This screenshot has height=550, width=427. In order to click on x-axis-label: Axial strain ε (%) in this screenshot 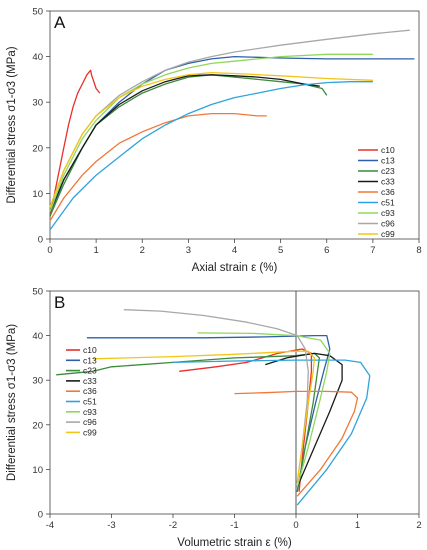, I will do `click(235, 268)`.